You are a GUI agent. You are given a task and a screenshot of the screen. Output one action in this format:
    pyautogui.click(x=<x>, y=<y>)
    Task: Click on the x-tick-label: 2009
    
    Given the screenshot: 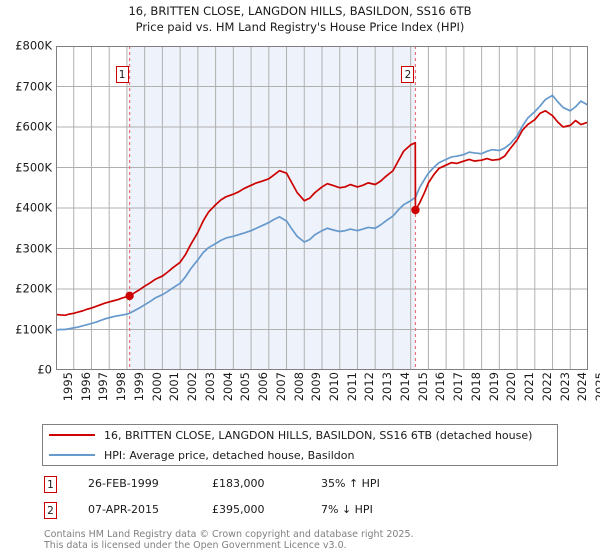 What is the action you would take?
    pyautogui.click(x=316, y=387)
    